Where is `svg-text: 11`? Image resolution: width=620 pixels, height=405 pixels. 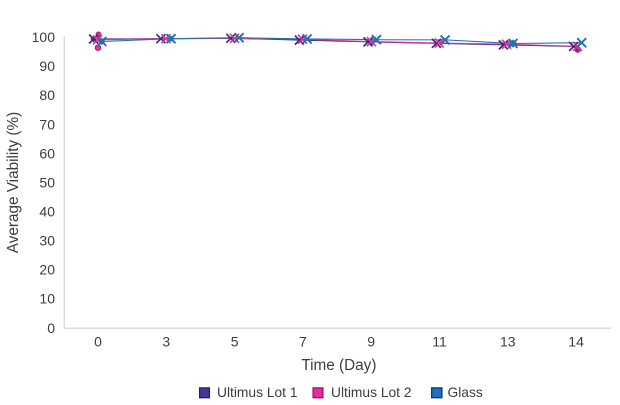
svg-text: 11 is located at coordinates (439, 342).